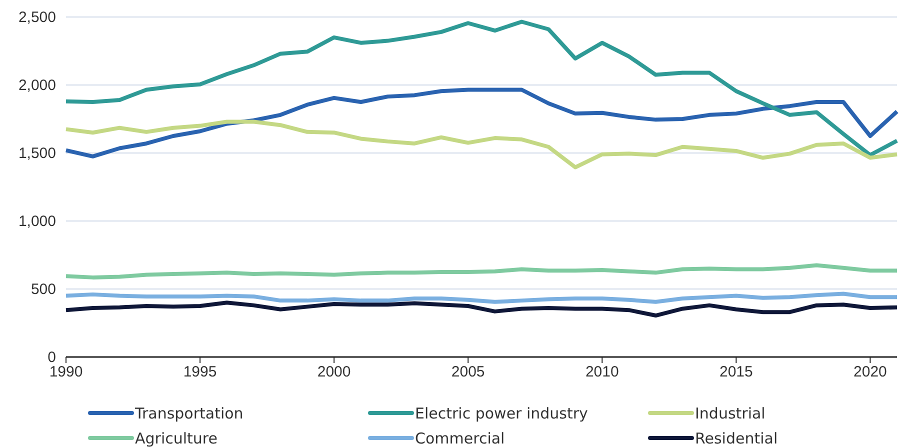 This screenshot has width=902, height=448. Describe the element at coordinates (736, 438) in the screenshot. I see `legend-label: Residential` at that location.